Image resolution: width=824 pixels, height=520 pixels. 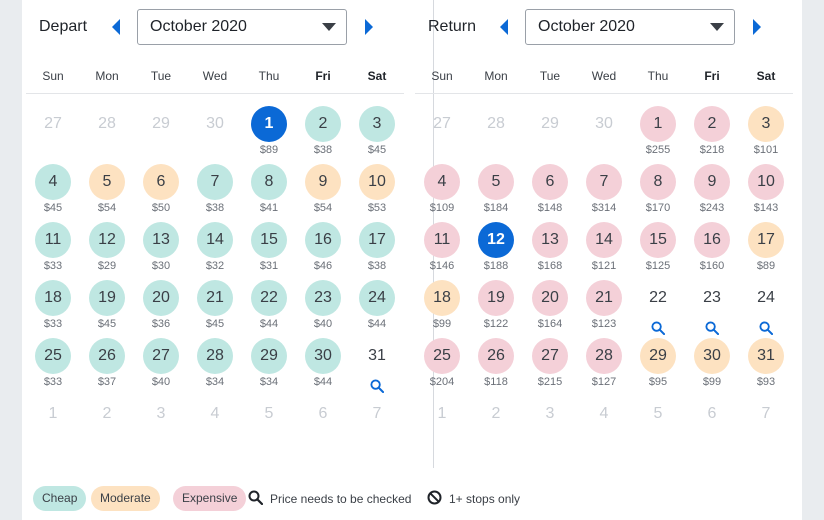 I want to click on return-day-cell: 7 $314, so click(x=604, y=192).